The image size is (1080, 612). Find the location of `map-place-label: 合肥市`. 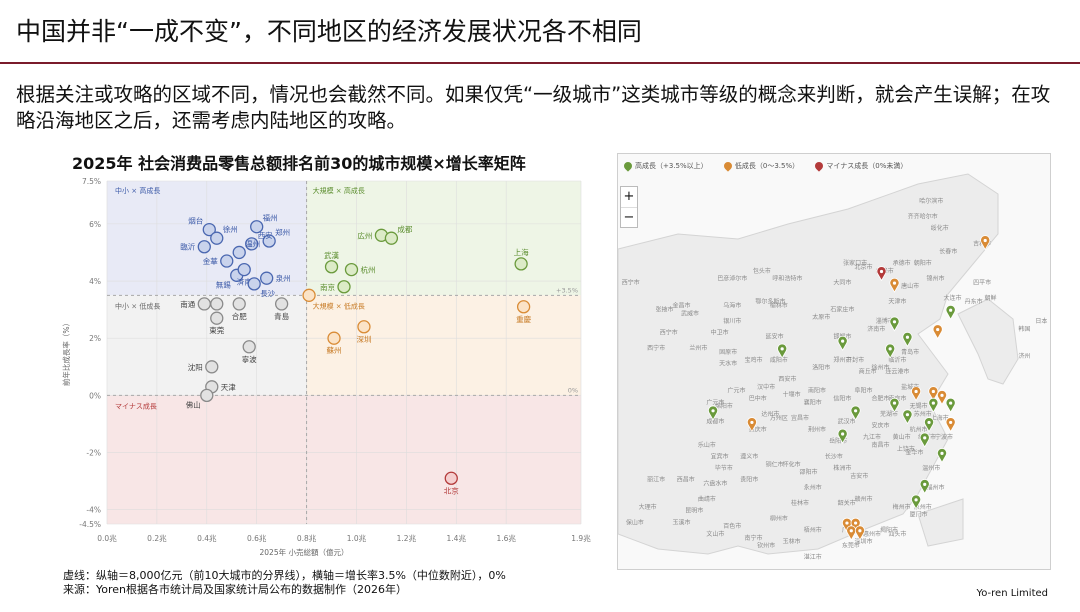

map-place-label: 合肥市 is located at coordinates (880, 398).